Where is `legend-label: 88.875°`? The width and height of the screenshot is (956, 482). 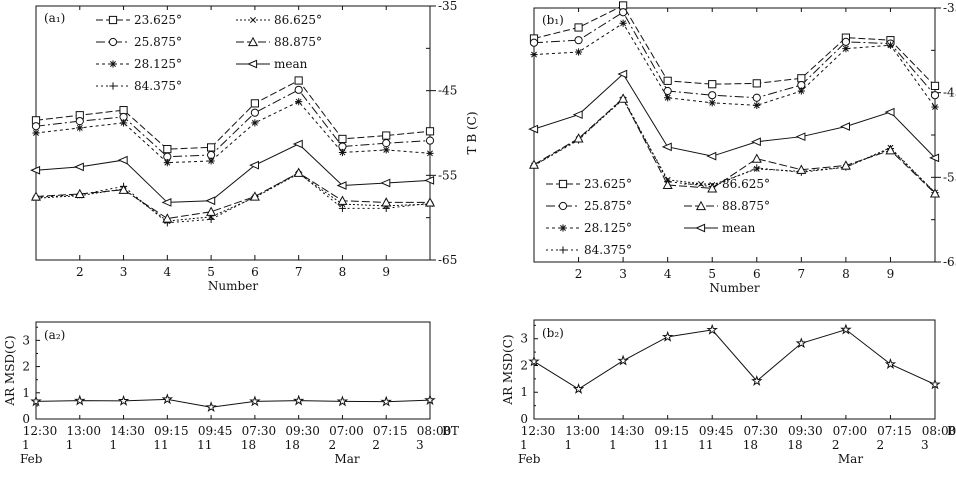
legend-label: 88.875° is located at coordinates (746, 206).